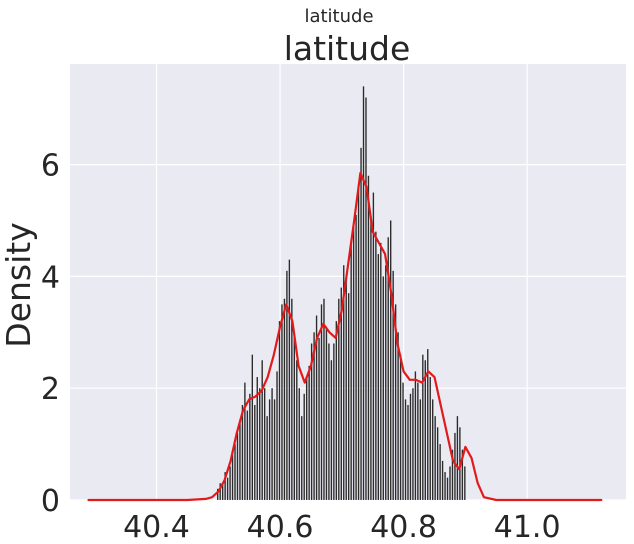 The image size is (634, 544). What do you see at coordinates (338, 16) in the screenshot?
I see `figure-suptitle: latitude` at bounding box center [338, 16].